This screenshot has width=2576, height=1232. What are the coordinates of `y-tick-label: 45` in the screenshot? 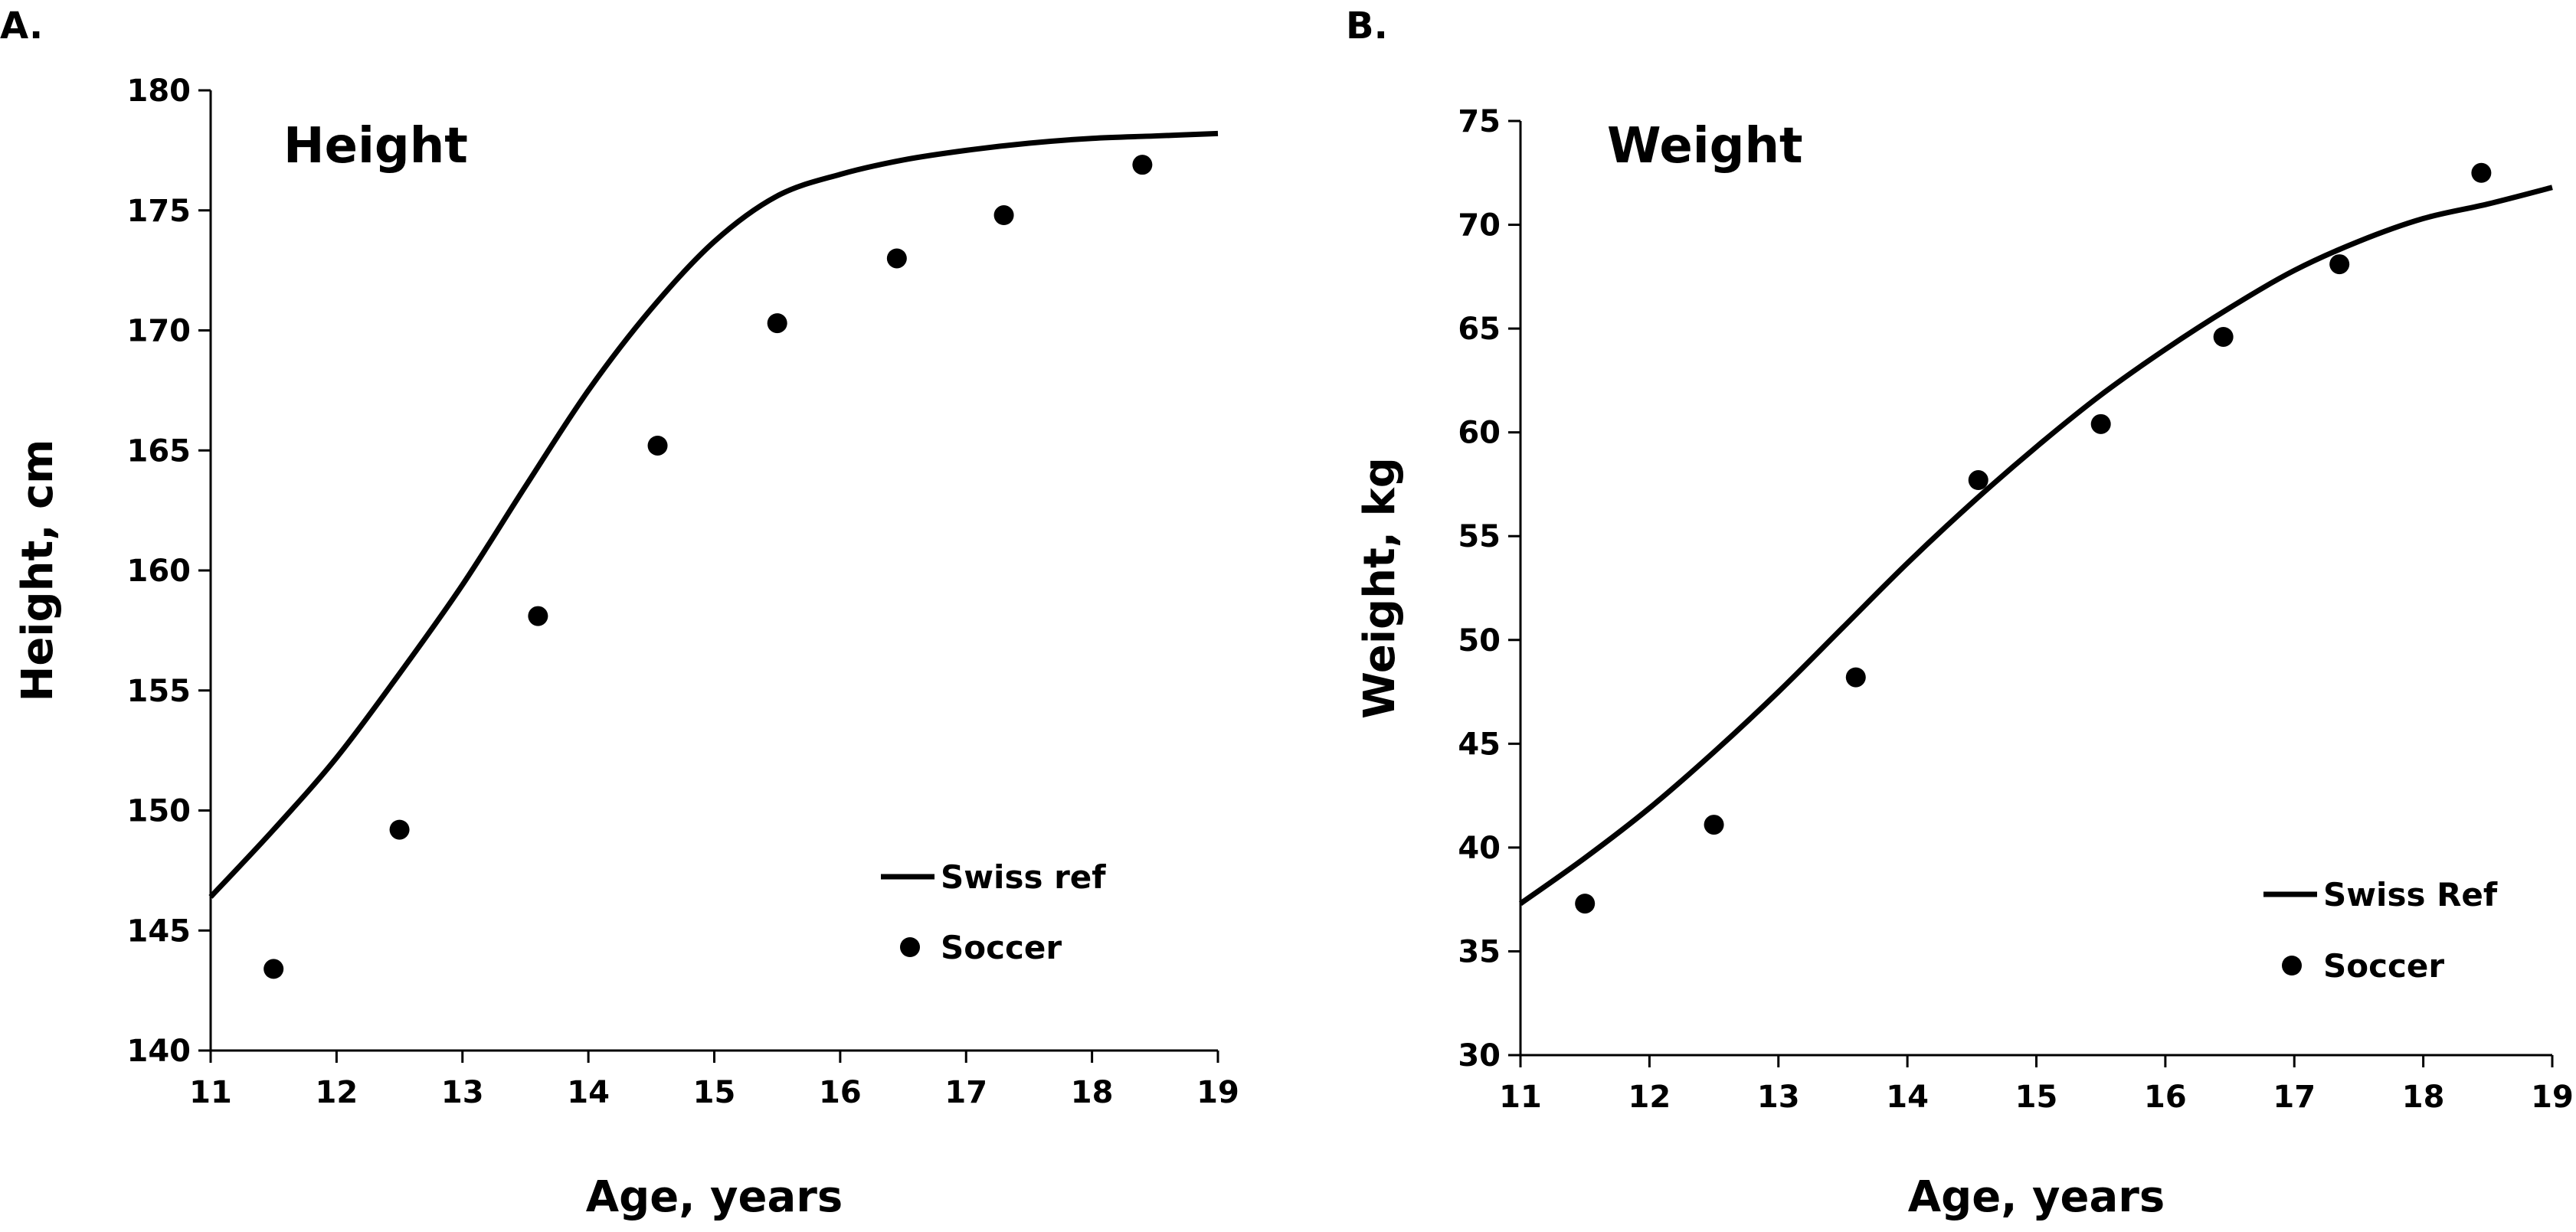 It's located at (1479, 744).